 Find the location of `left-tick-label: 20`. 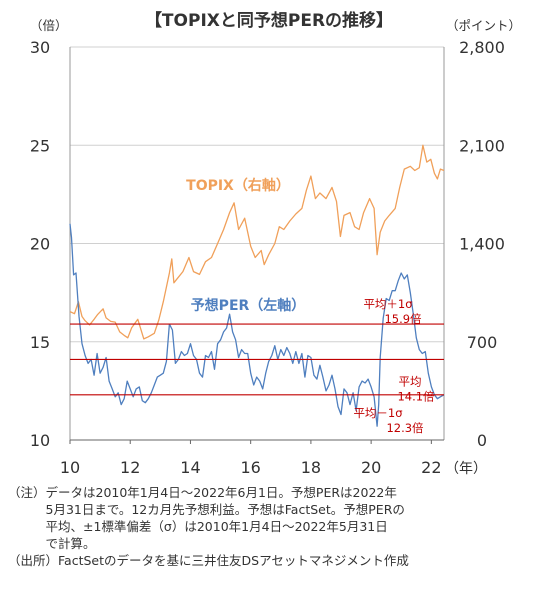

left-tick-label: 20 is located at coordinates (40, 244).